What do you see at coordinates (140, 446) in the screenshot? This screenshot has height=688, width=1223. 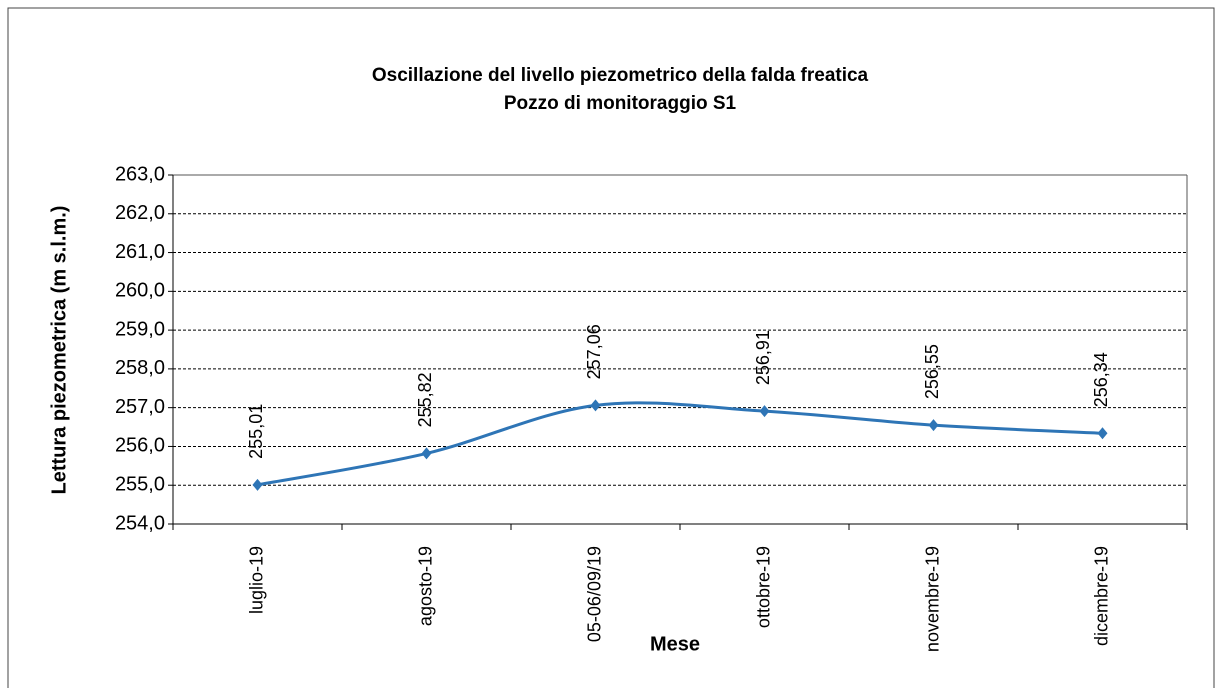 I see `y-tick-label: 256,0` at bounding box center [140, 446].